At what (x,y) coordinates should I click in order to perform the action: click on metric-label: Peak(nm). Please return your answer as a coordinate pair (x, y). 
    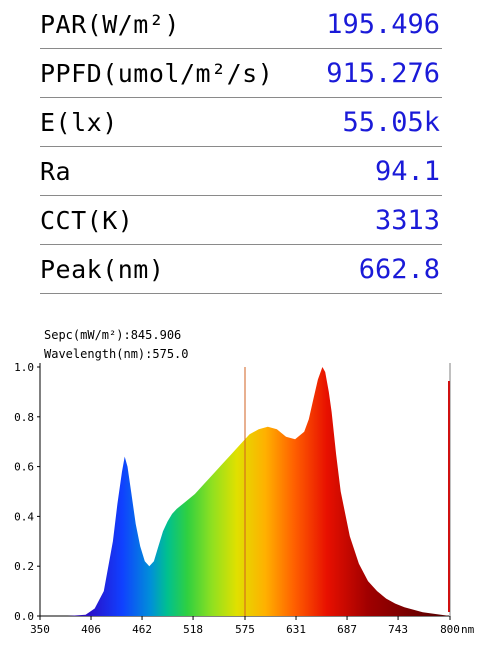
    Looking at the image, I should click on (102, 269).